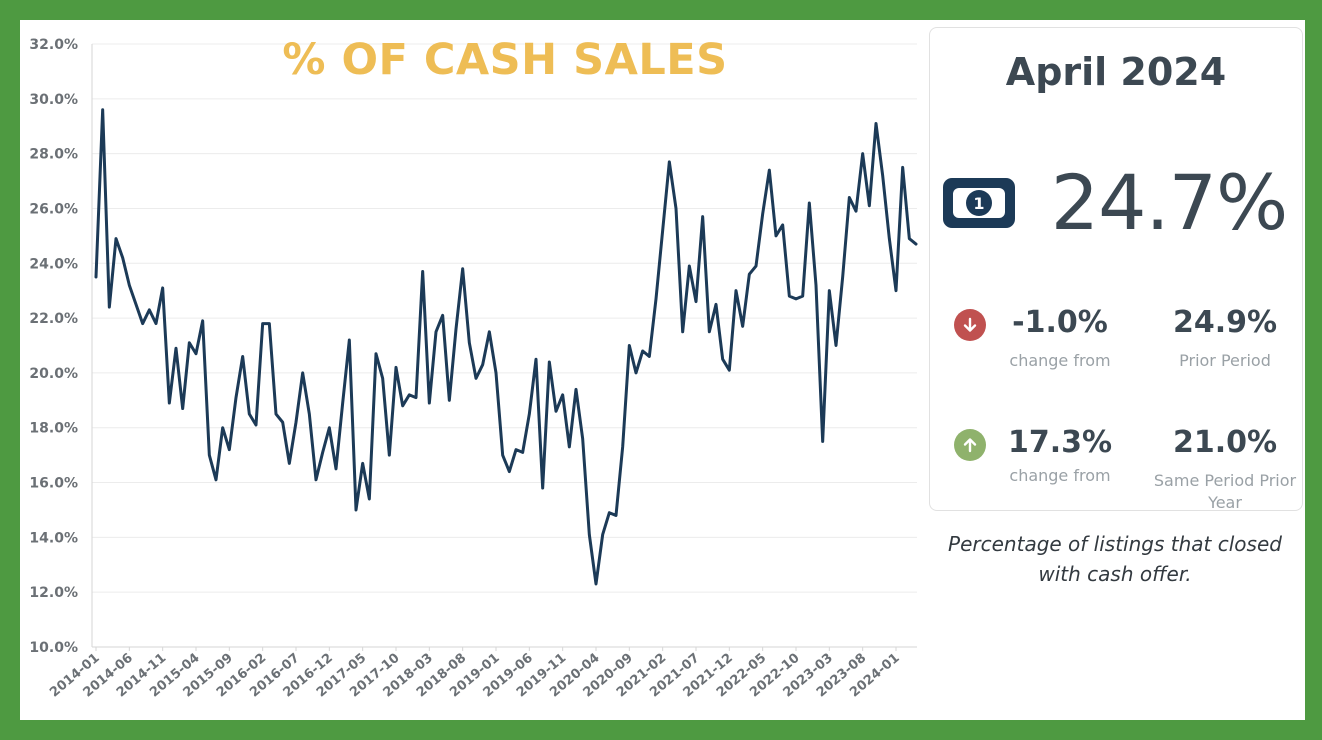  Describe the element at coordinates (1225, 442) in the screenshot. I see `prior-year-value: 21.0%` at that location.